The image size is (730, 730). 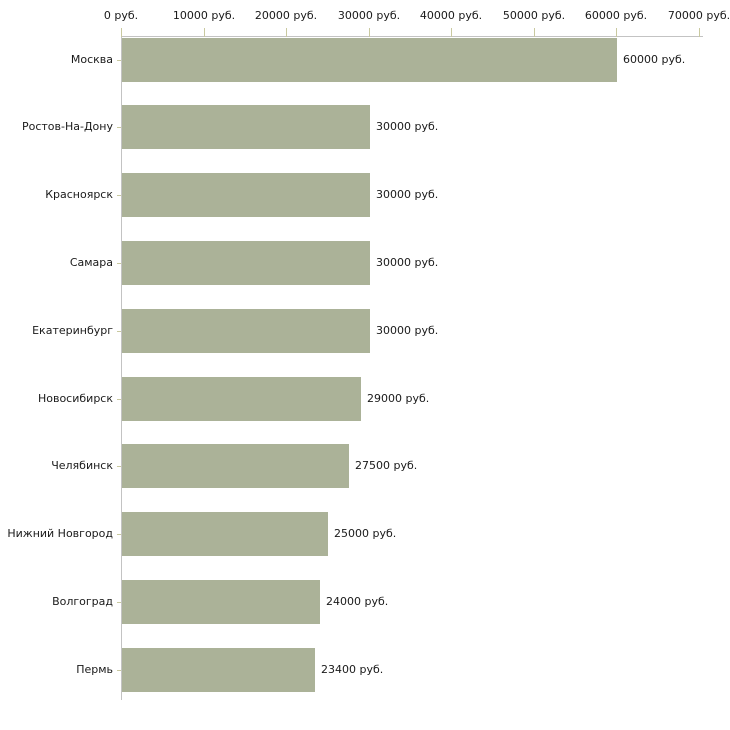 I want to click on category-label: Москва, so click(x=91, y=59).